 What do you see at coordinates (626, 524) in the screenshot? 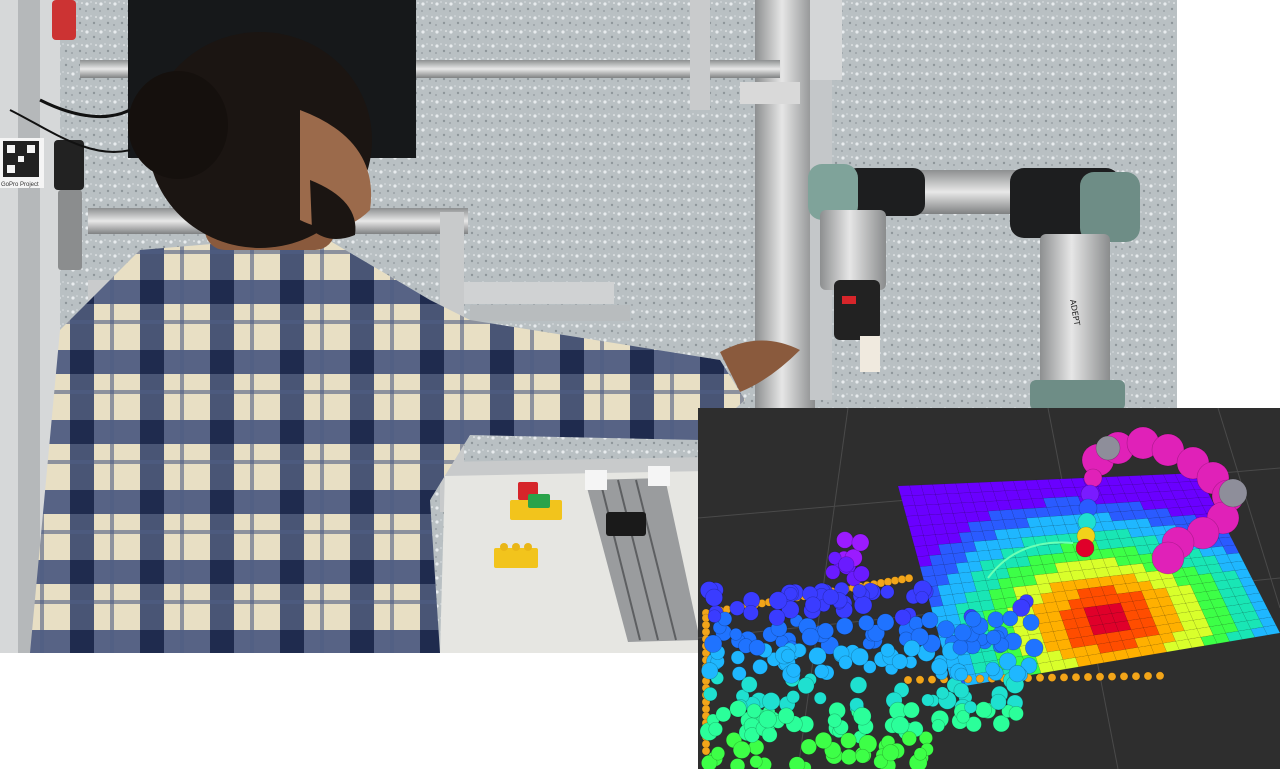
I see `gripper-fixture` at bounding box center [626, 524].